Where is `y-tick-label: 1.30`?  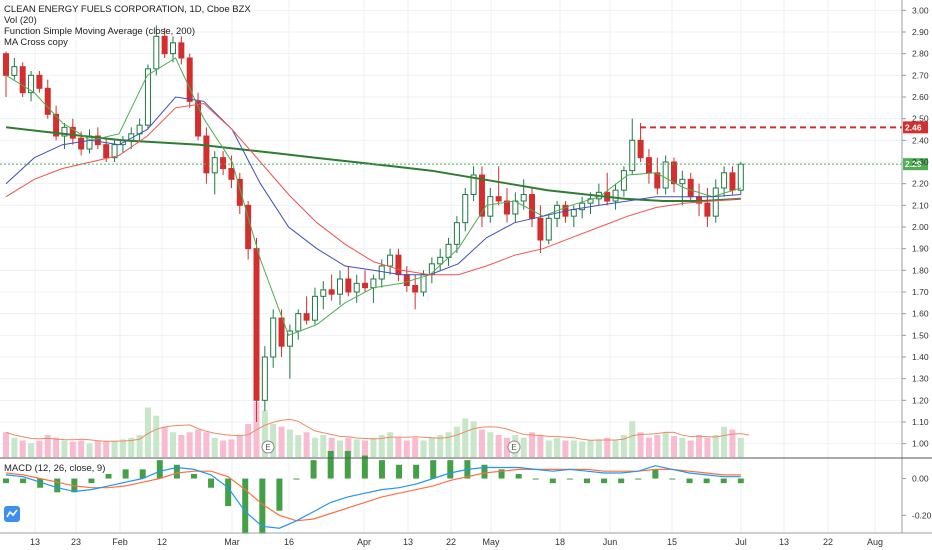 y-tick-label: 1.30 is located at coordinates (920, 379).